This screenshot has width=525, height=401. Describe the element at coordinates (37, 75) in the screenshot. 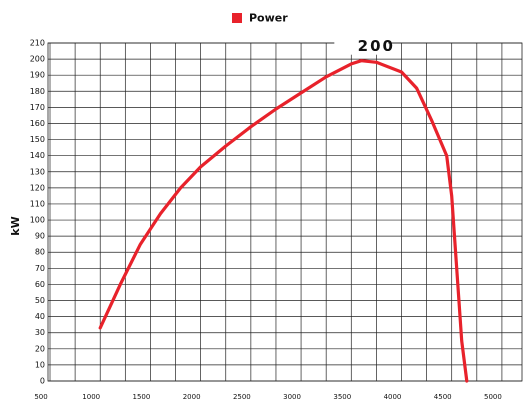

I see `y-tick-label: 190` at that location.